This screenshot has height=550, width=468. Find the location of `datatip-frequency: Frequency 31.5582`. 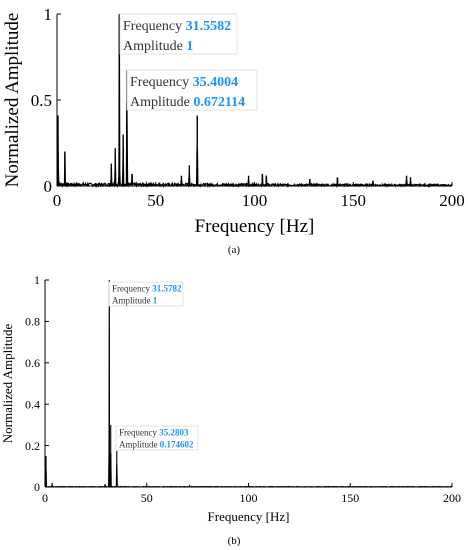

datatip-frequency: Frequency 31.5582 is located at coordinates (177, 26).